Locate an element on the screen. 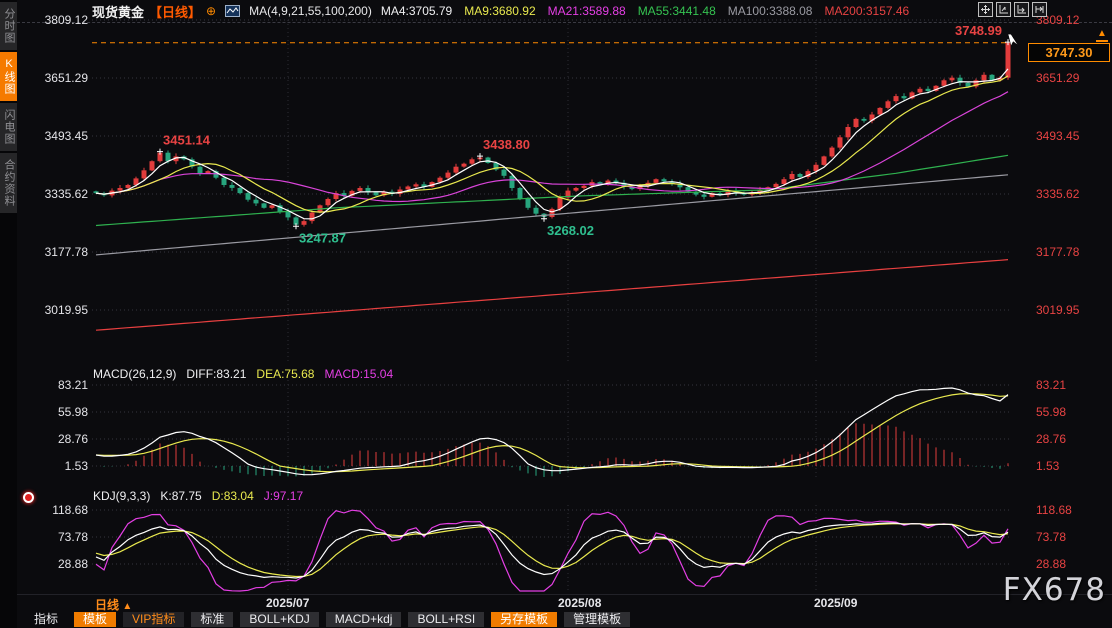 The width and height of the screenshot is (1112, 628). left-sidebar: 分时图 K线图闪电图合约资料 is located at coordinates (8, 314).